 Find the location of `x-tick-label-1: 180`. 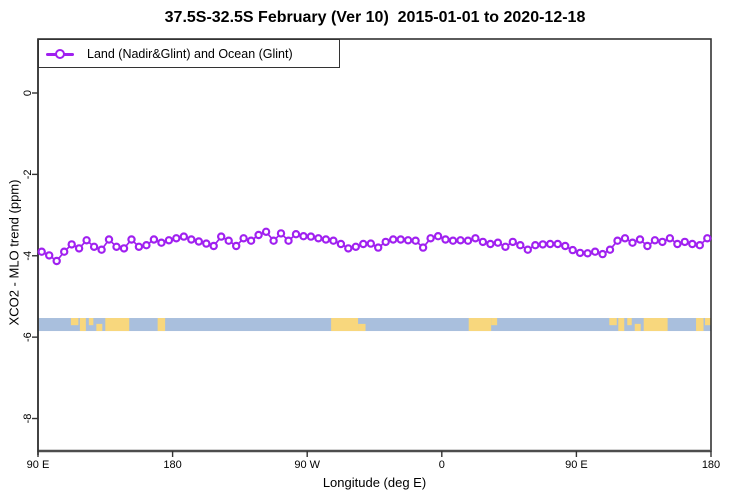

x-tick-label-1: 180 is located at coordinates (172, 465).